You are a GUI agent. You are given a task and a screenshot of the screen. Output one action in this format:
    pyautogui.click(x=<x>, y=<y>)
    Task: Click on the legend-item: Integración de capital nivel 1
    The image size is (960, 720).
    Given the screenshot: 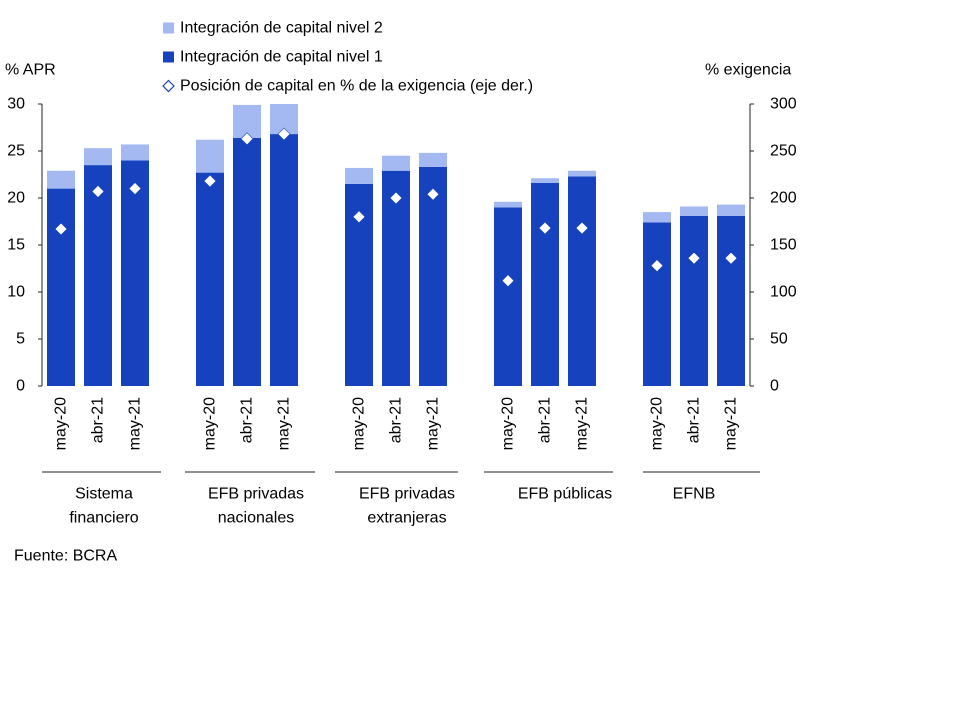 What is the action you would take?
    pyautogui.click(x=273, y=57)
    